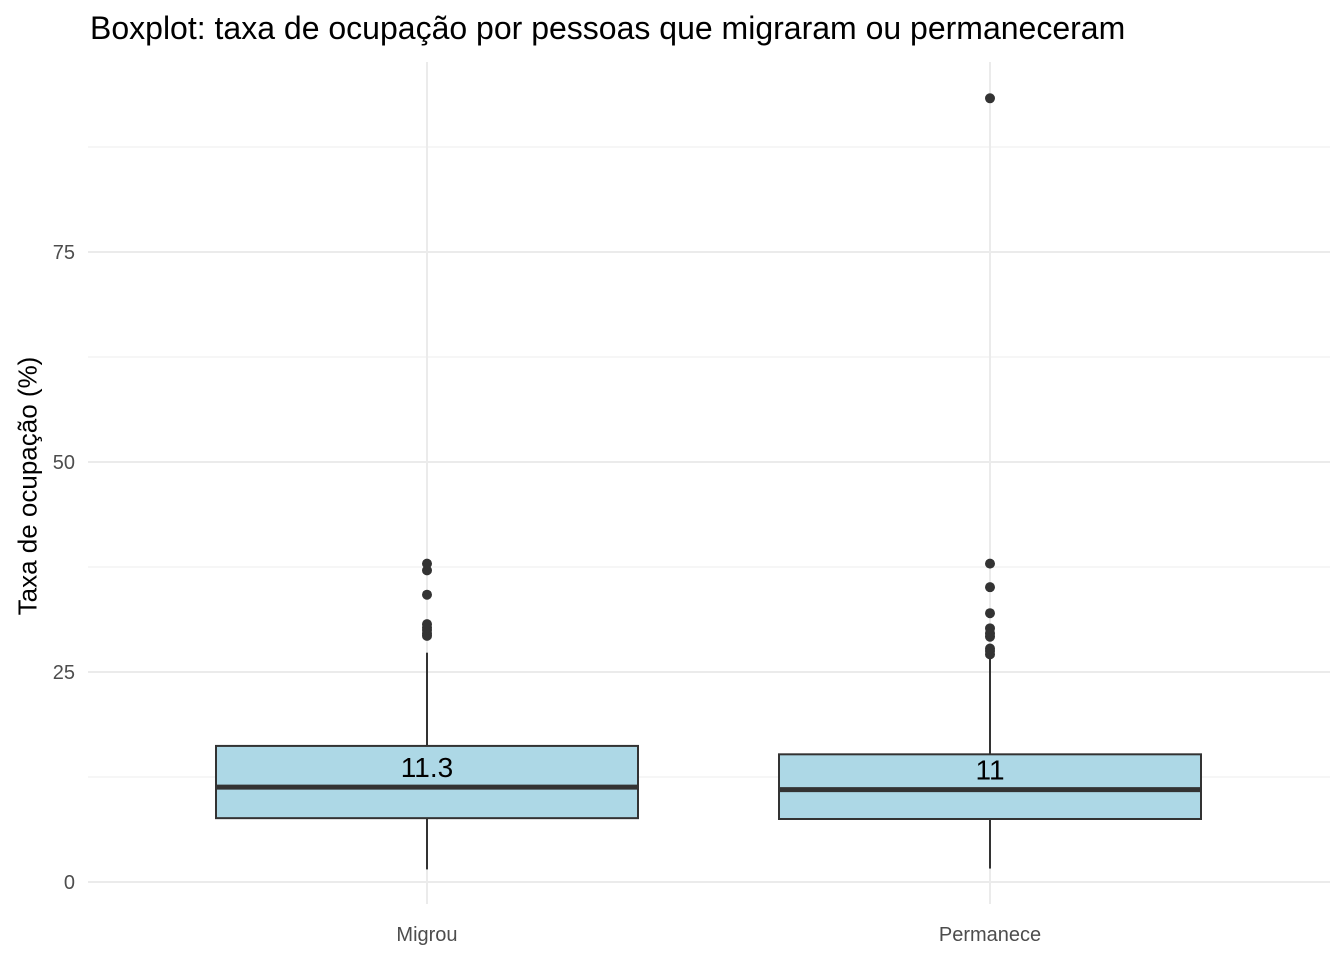 The image size is (1344, 960). What do you see at coordinates (989, 770) in the screenshot?
I see `median-label: 11` at bounding box center [989, 770].